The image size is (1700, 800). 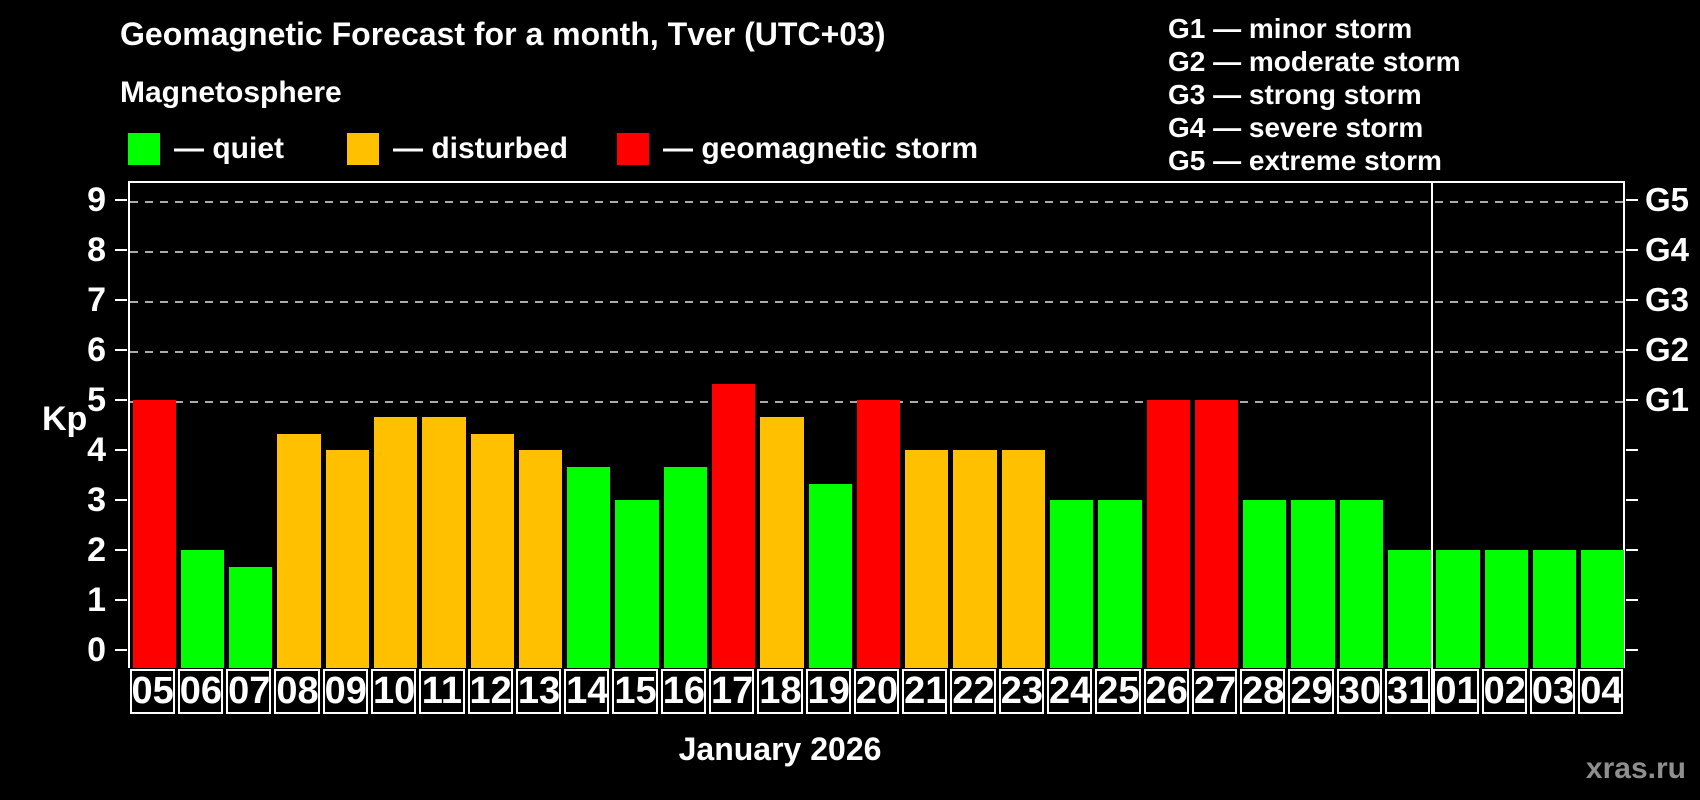 What do you see at coordinates (1214, 691) in the screenshot?
I see `day-label-27: 27` at bounding box center [1214, 691].